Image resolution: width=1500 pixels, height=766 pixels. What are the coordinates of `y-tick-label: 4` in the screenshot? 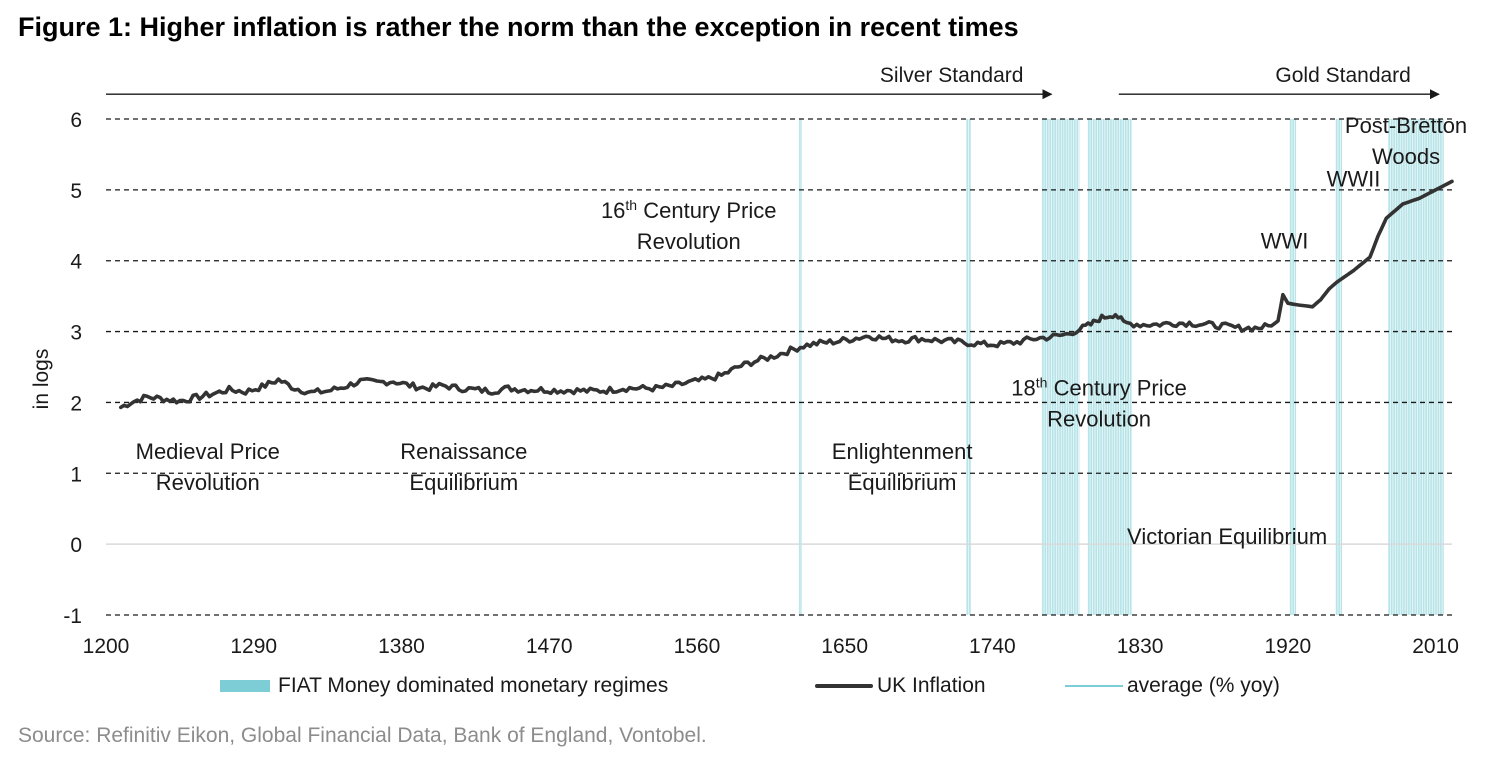 It's located at (76, 262).